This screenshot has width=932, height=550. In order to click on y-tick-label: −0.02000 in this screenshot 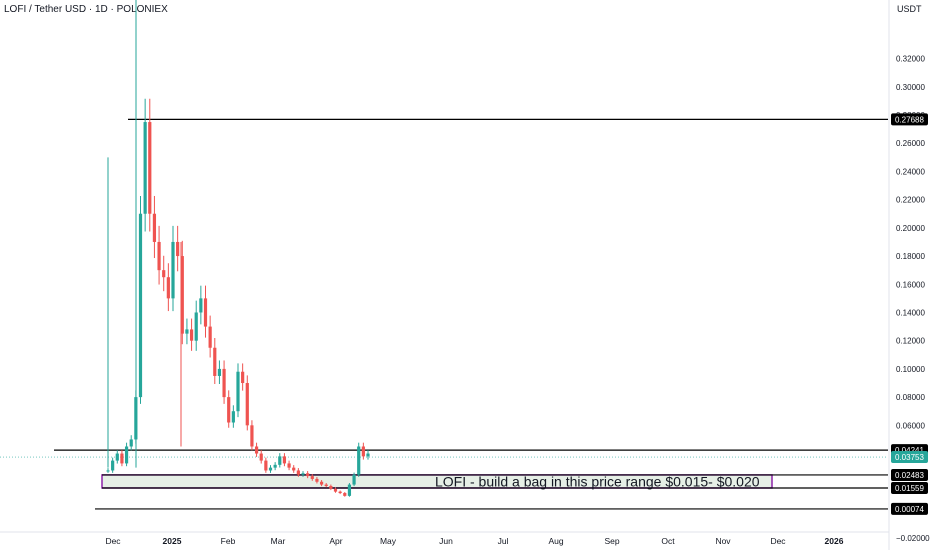, I will do `click(913, 538)`.